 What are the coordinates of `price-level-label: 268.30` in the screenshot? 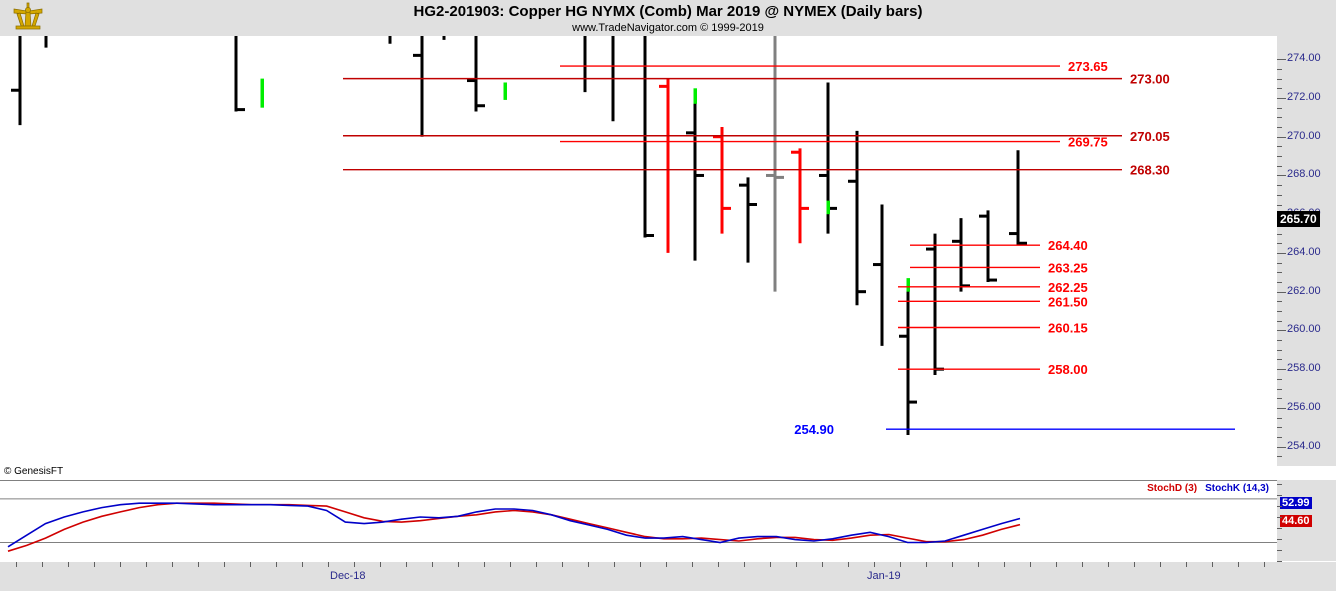 It's located at (1150, 170).